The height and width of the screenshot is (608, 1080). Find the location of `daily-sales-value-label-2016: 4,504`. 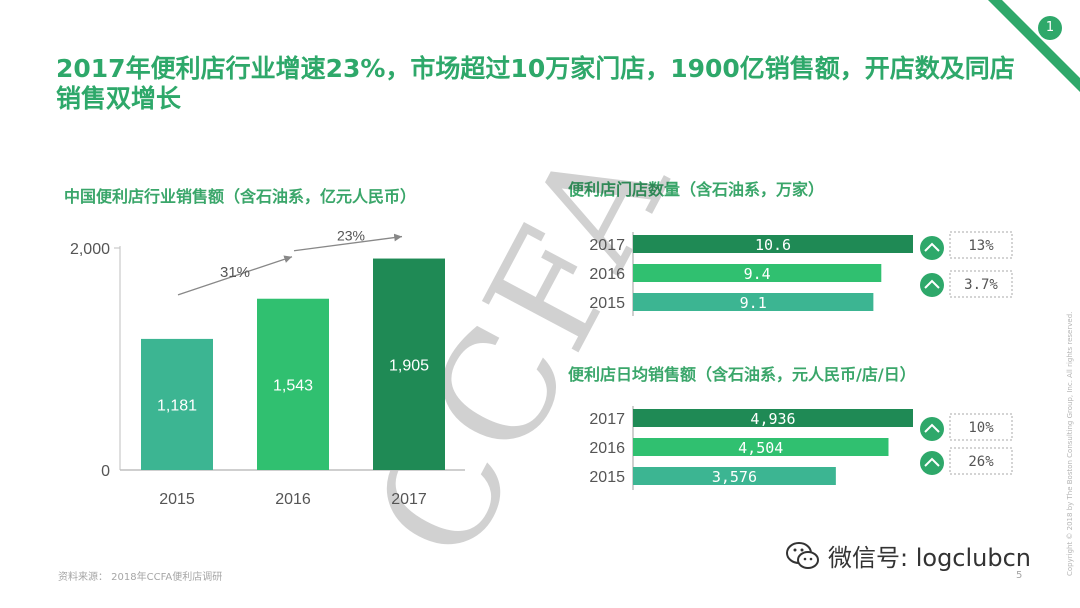

daily-sales-value-label-2016: 4,504 is located at coordinates (760, 448).